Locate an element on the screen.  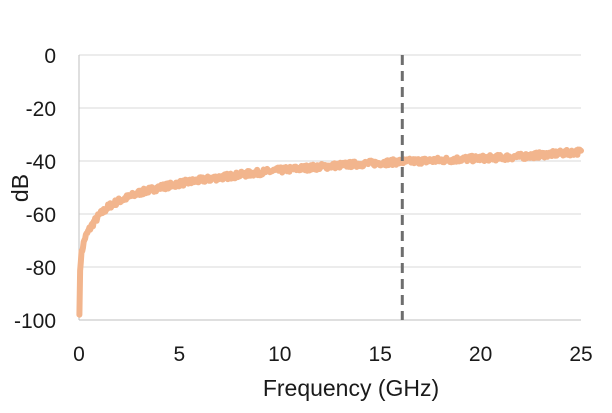
x-tick-label: 10 is located at coordinates (279, 354).